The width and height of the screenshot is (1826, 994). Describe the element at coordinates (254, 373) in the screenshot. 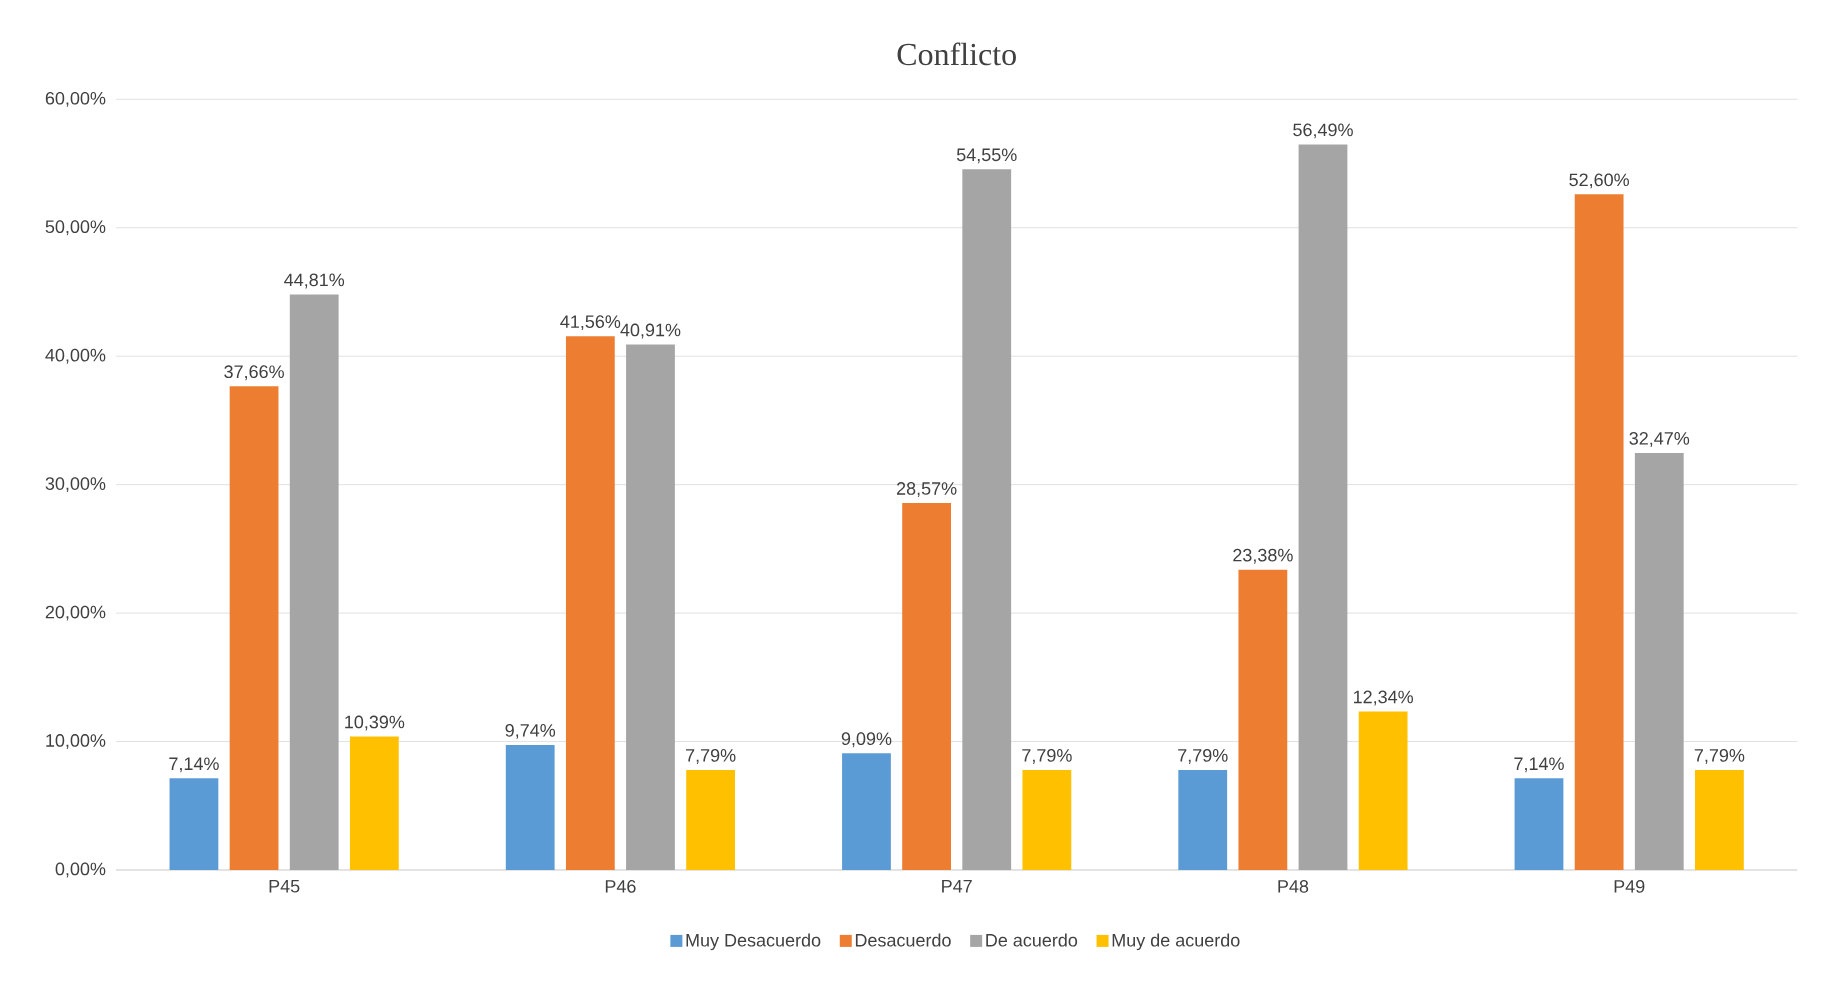

I see `data-label: 37,66%` at that location.